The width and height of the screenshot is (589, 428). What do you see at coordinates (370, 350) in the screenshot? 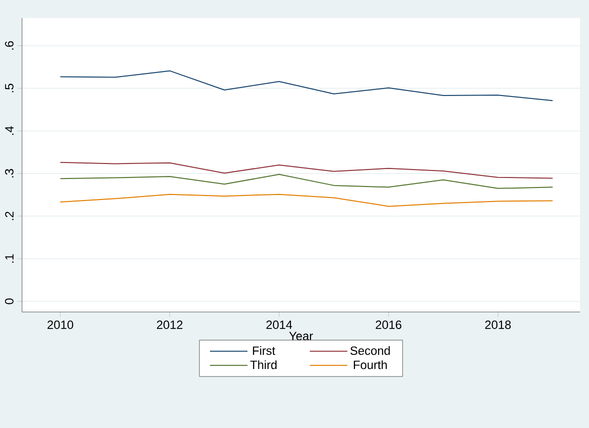
I see `legend-label: Second` at bounding box center [370, 350].